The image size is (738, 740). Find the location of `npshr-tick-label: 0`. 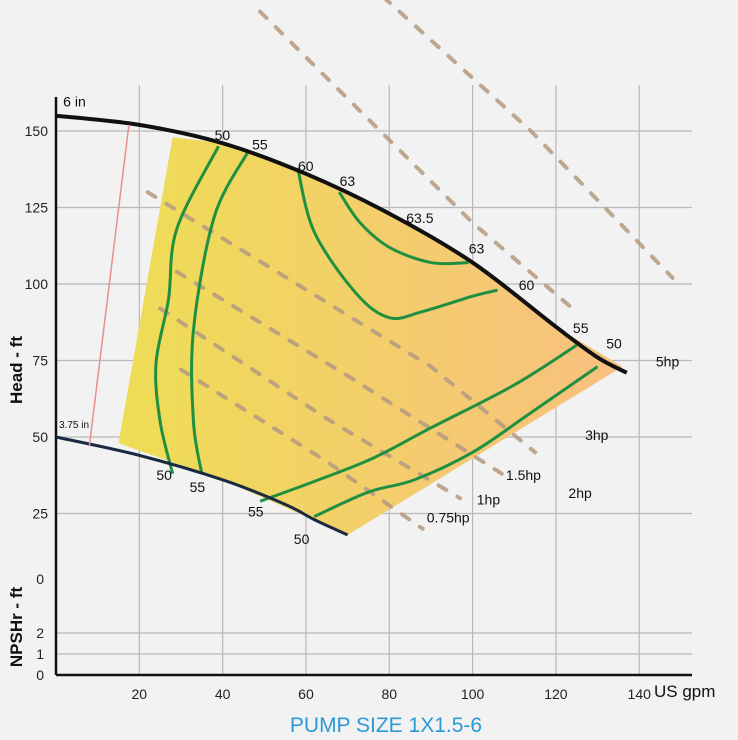

npshr-tick-label: 0 is located at coordinates (40, 675).